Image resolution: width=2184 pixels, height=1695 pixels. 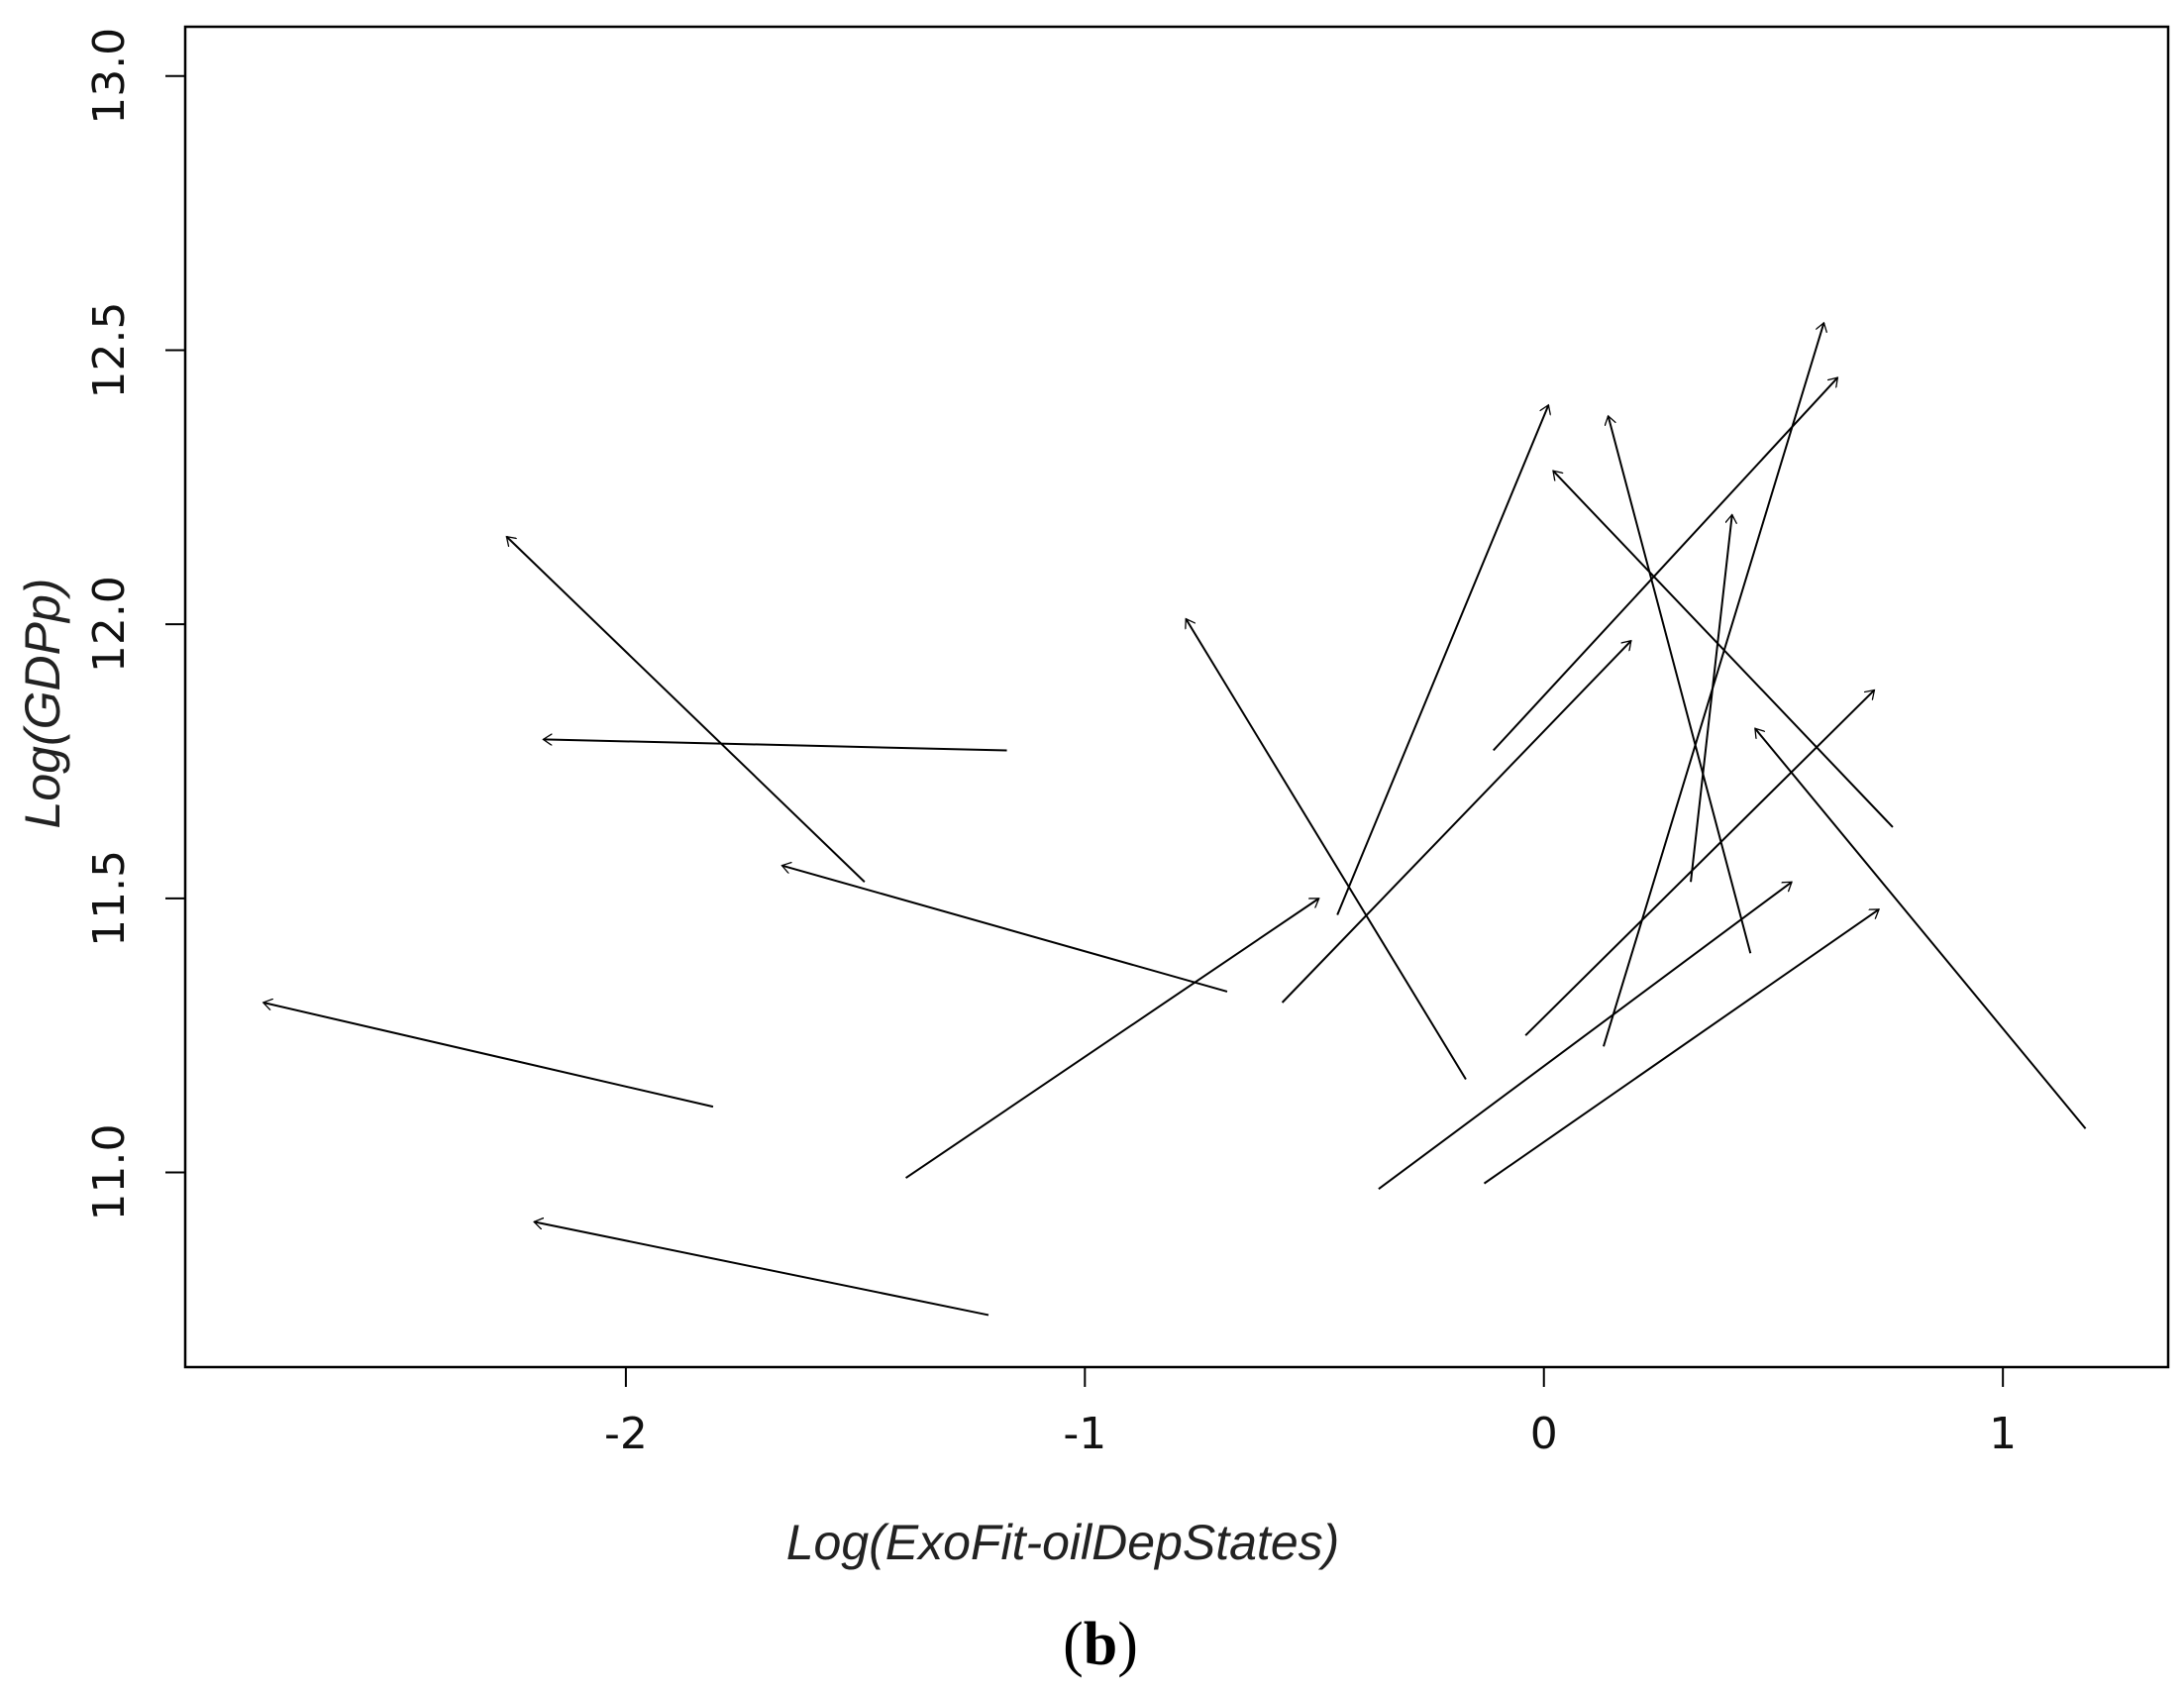 What do you see at coordinates (42, 704) in the screenshot?
I see `y-axis-title: Log(GDPp)` at bounding box center [42, 704].